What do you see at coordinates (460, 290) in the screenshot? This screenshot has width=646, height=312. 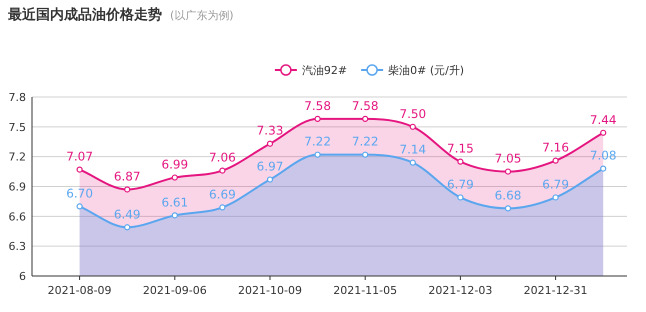 I see `x-tick-label: 2021-12-03` at bounding box center [460, 290].